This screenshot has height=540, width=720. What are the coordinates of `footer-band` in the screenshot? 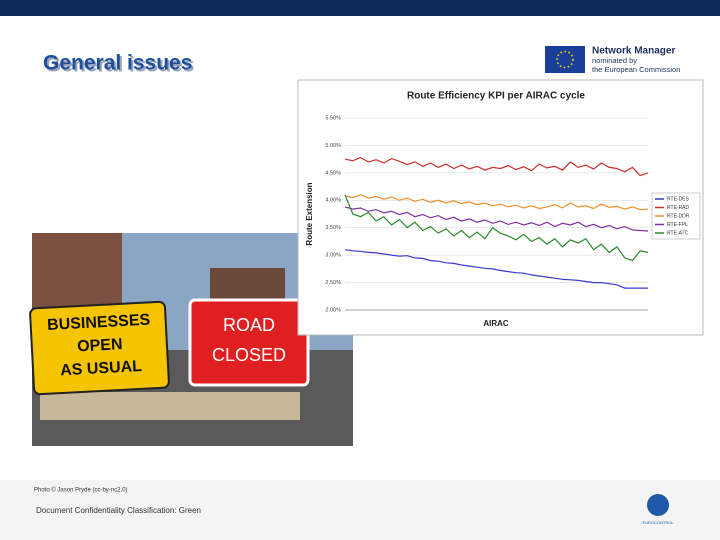 It's located at (360, 510).